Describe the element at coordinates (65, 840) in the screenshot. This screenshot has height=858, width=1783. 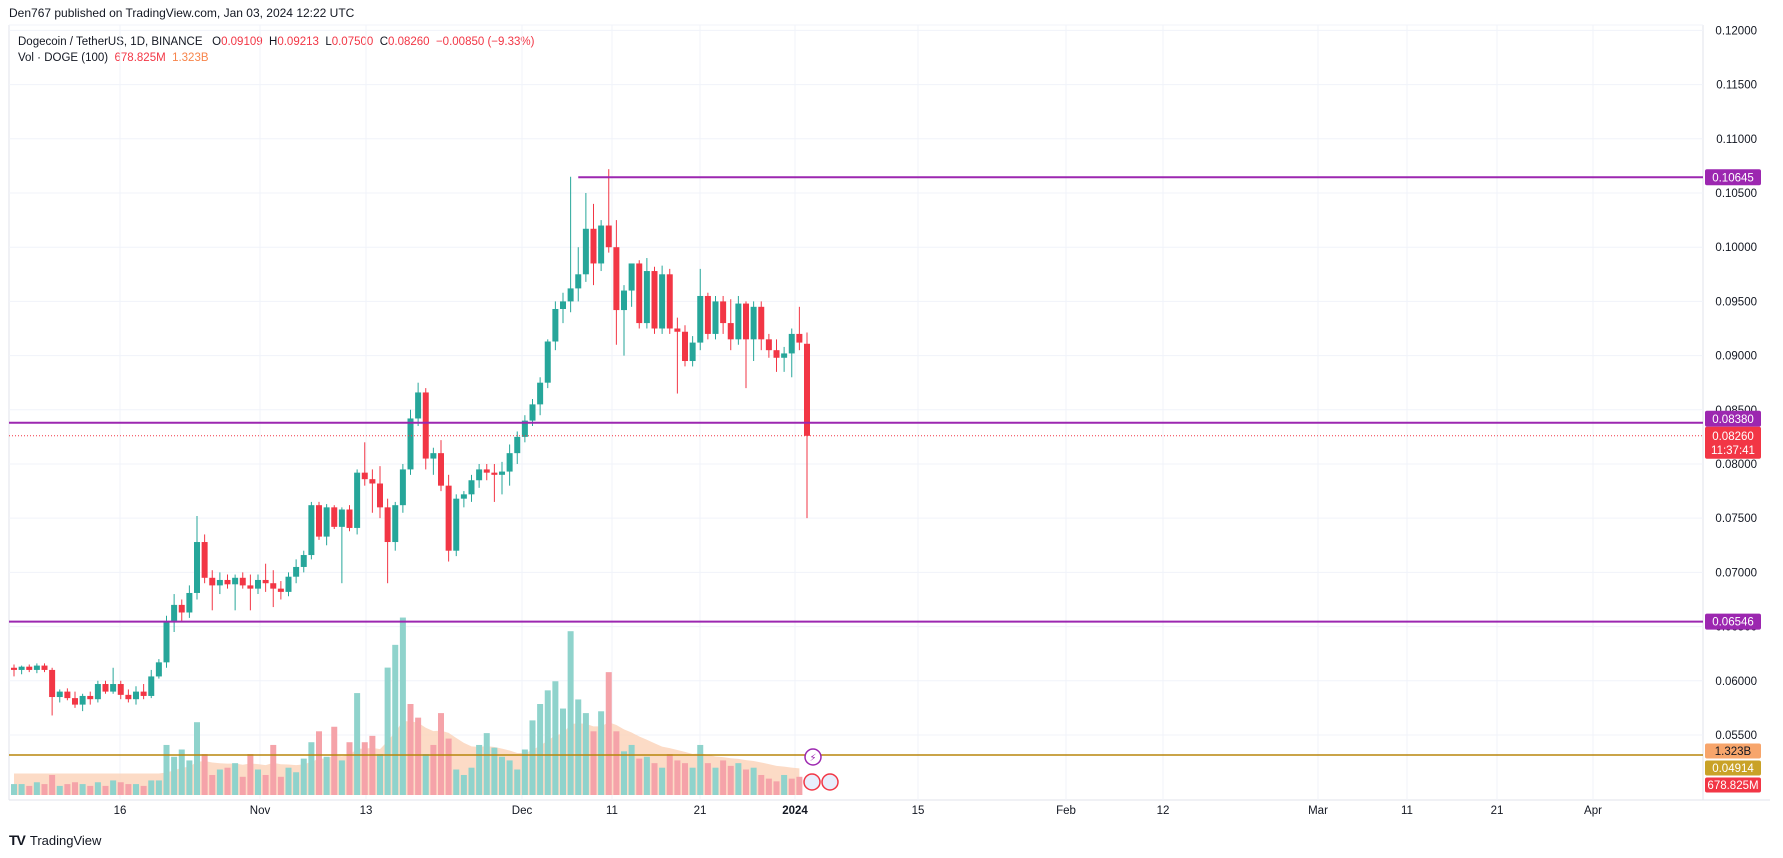
I see `brand-name: TradingView` at that location.